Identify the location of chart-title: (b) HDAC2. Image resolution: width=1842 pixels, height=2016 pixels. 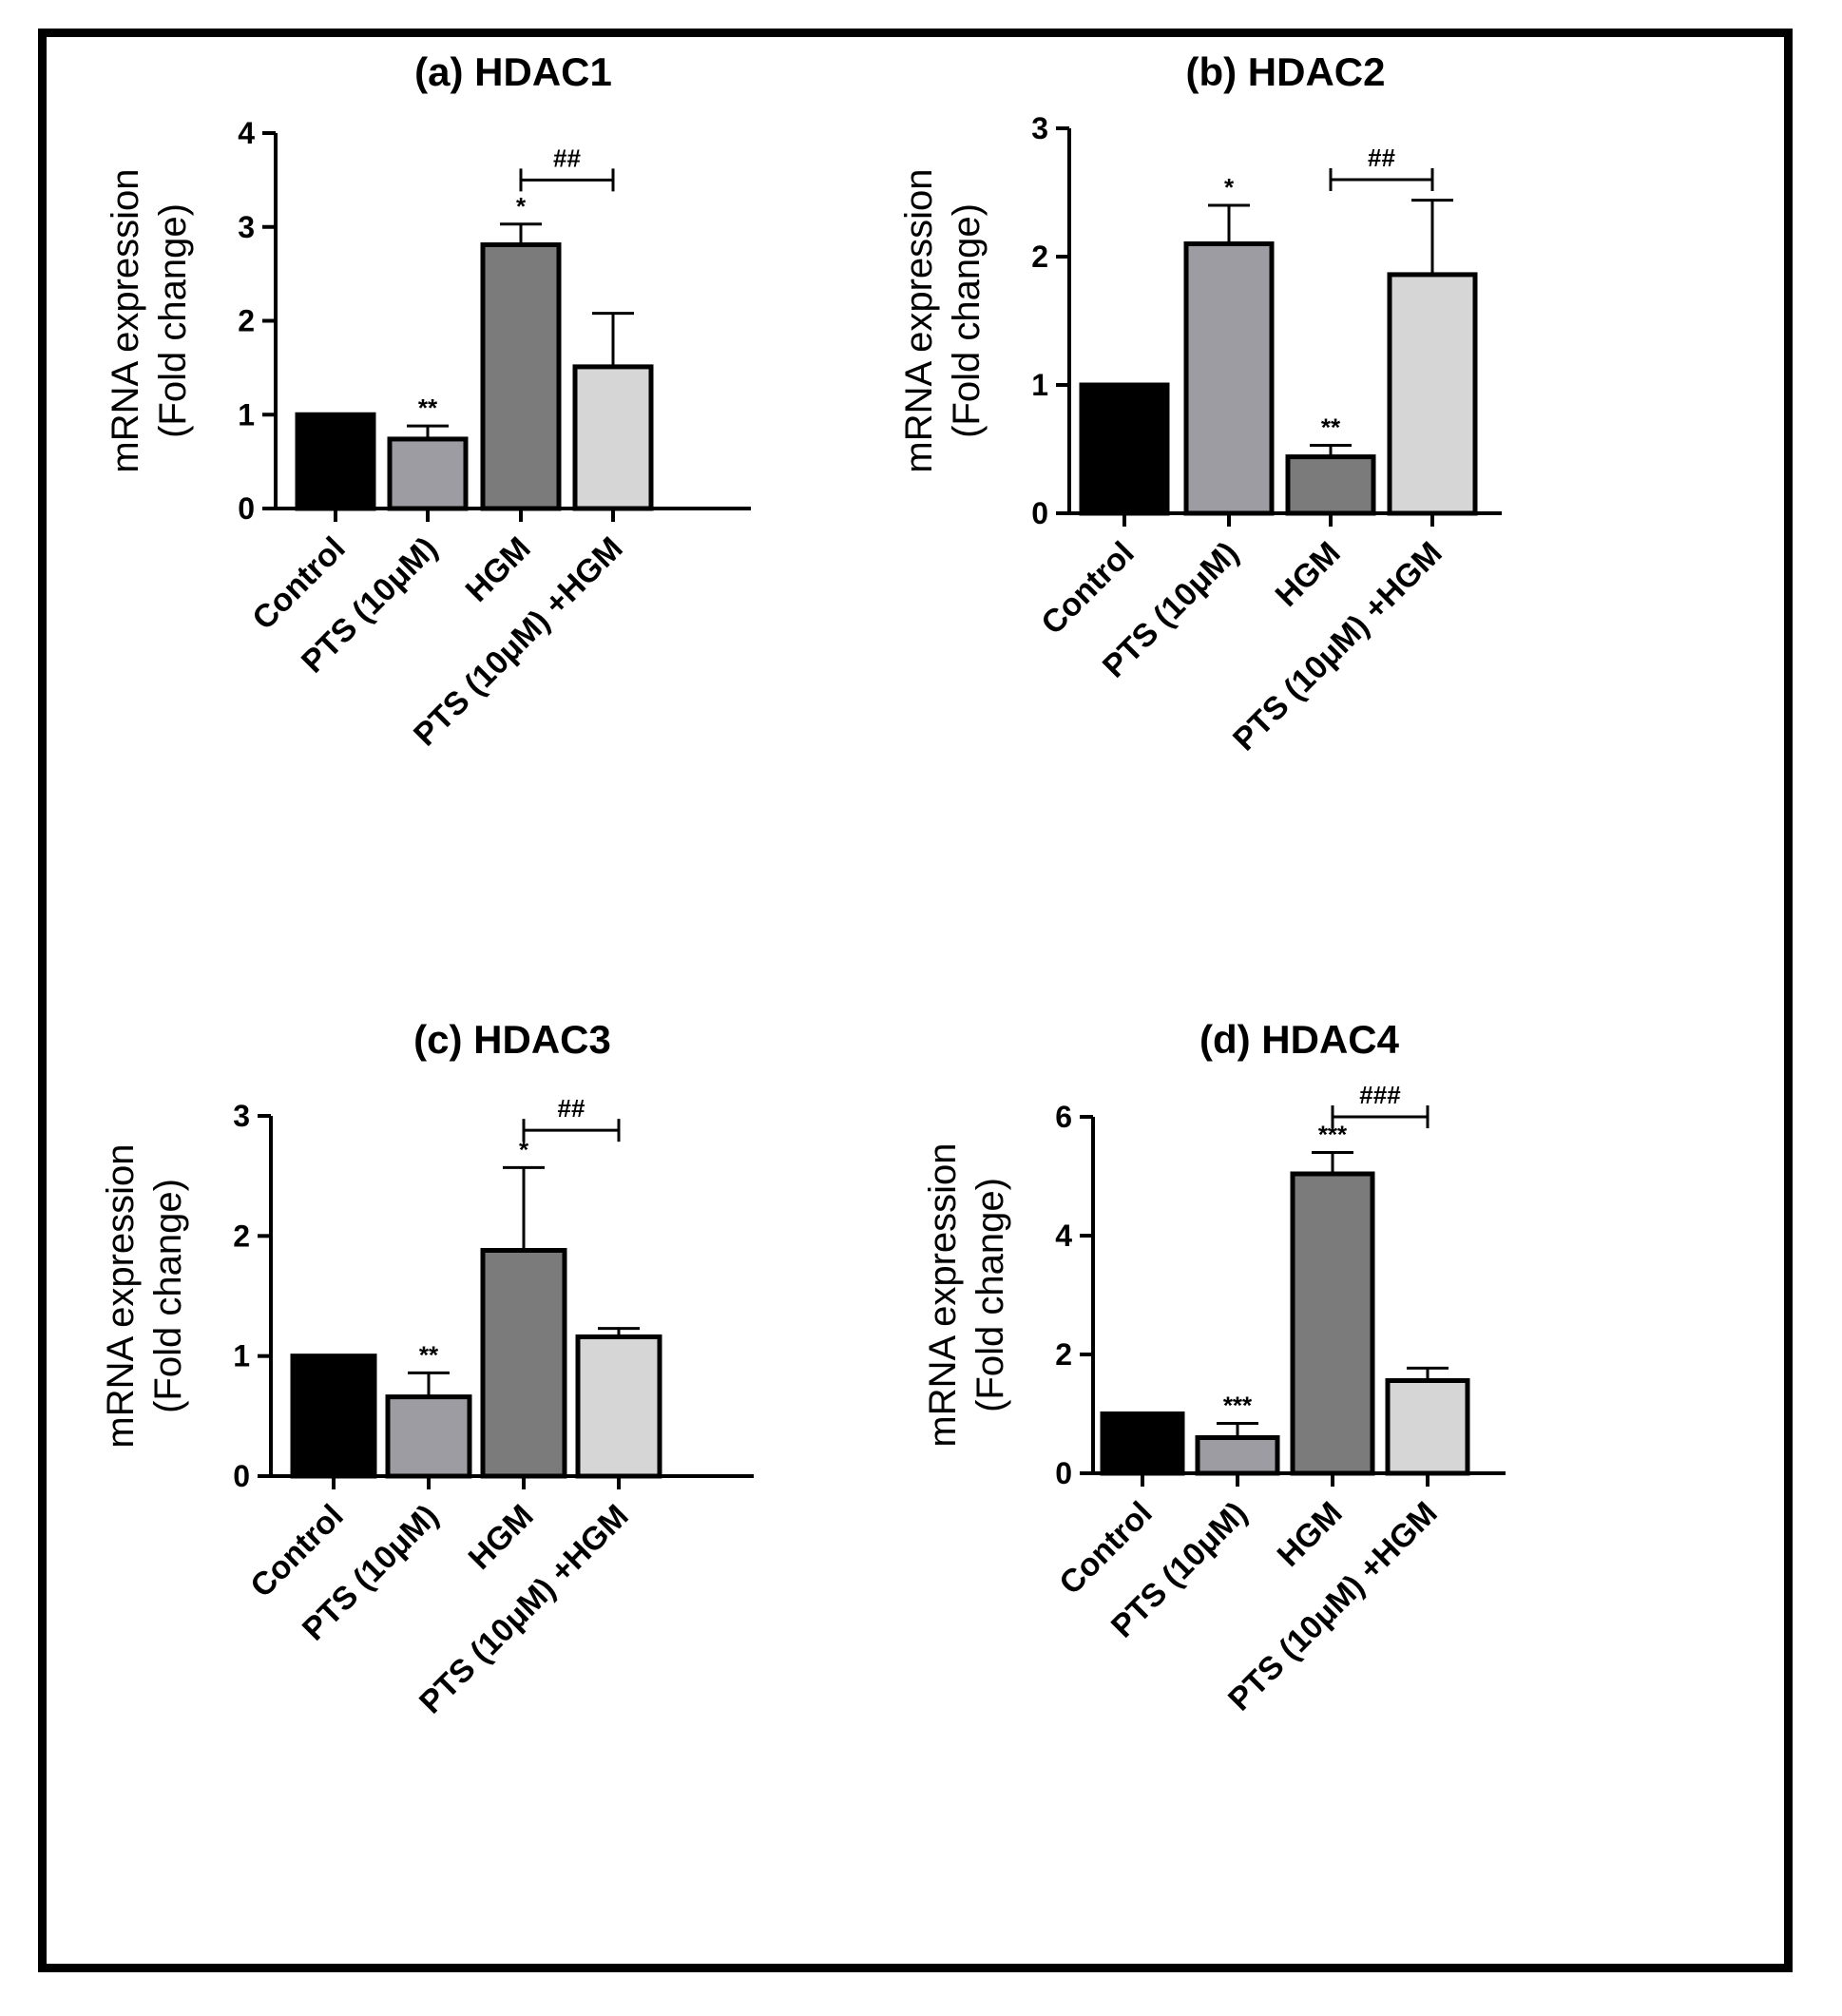
(1286, 71).